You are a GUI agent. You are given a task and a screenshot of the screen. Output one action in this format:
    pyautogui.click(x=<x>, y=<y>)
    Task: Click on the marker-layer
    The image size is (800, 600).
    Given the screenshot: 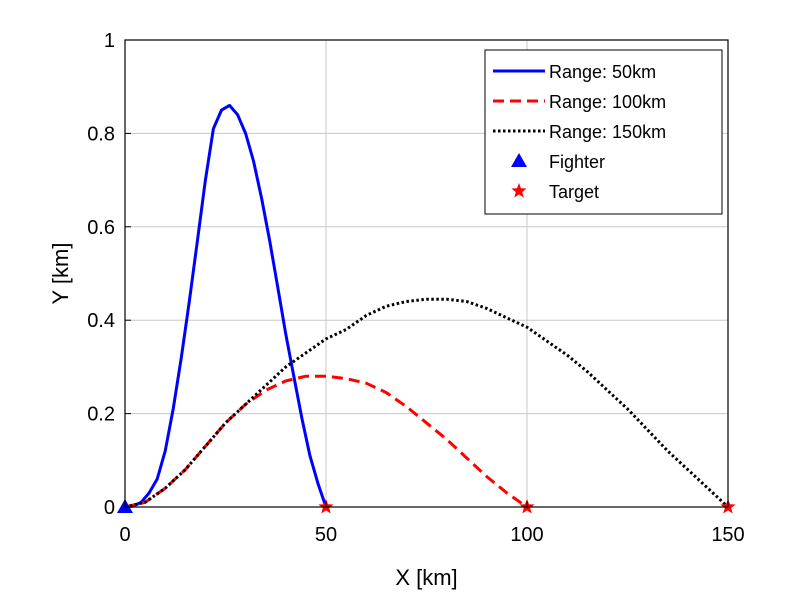 What is the action you would take?
    pyautogui.click(x=426, y=506)
    